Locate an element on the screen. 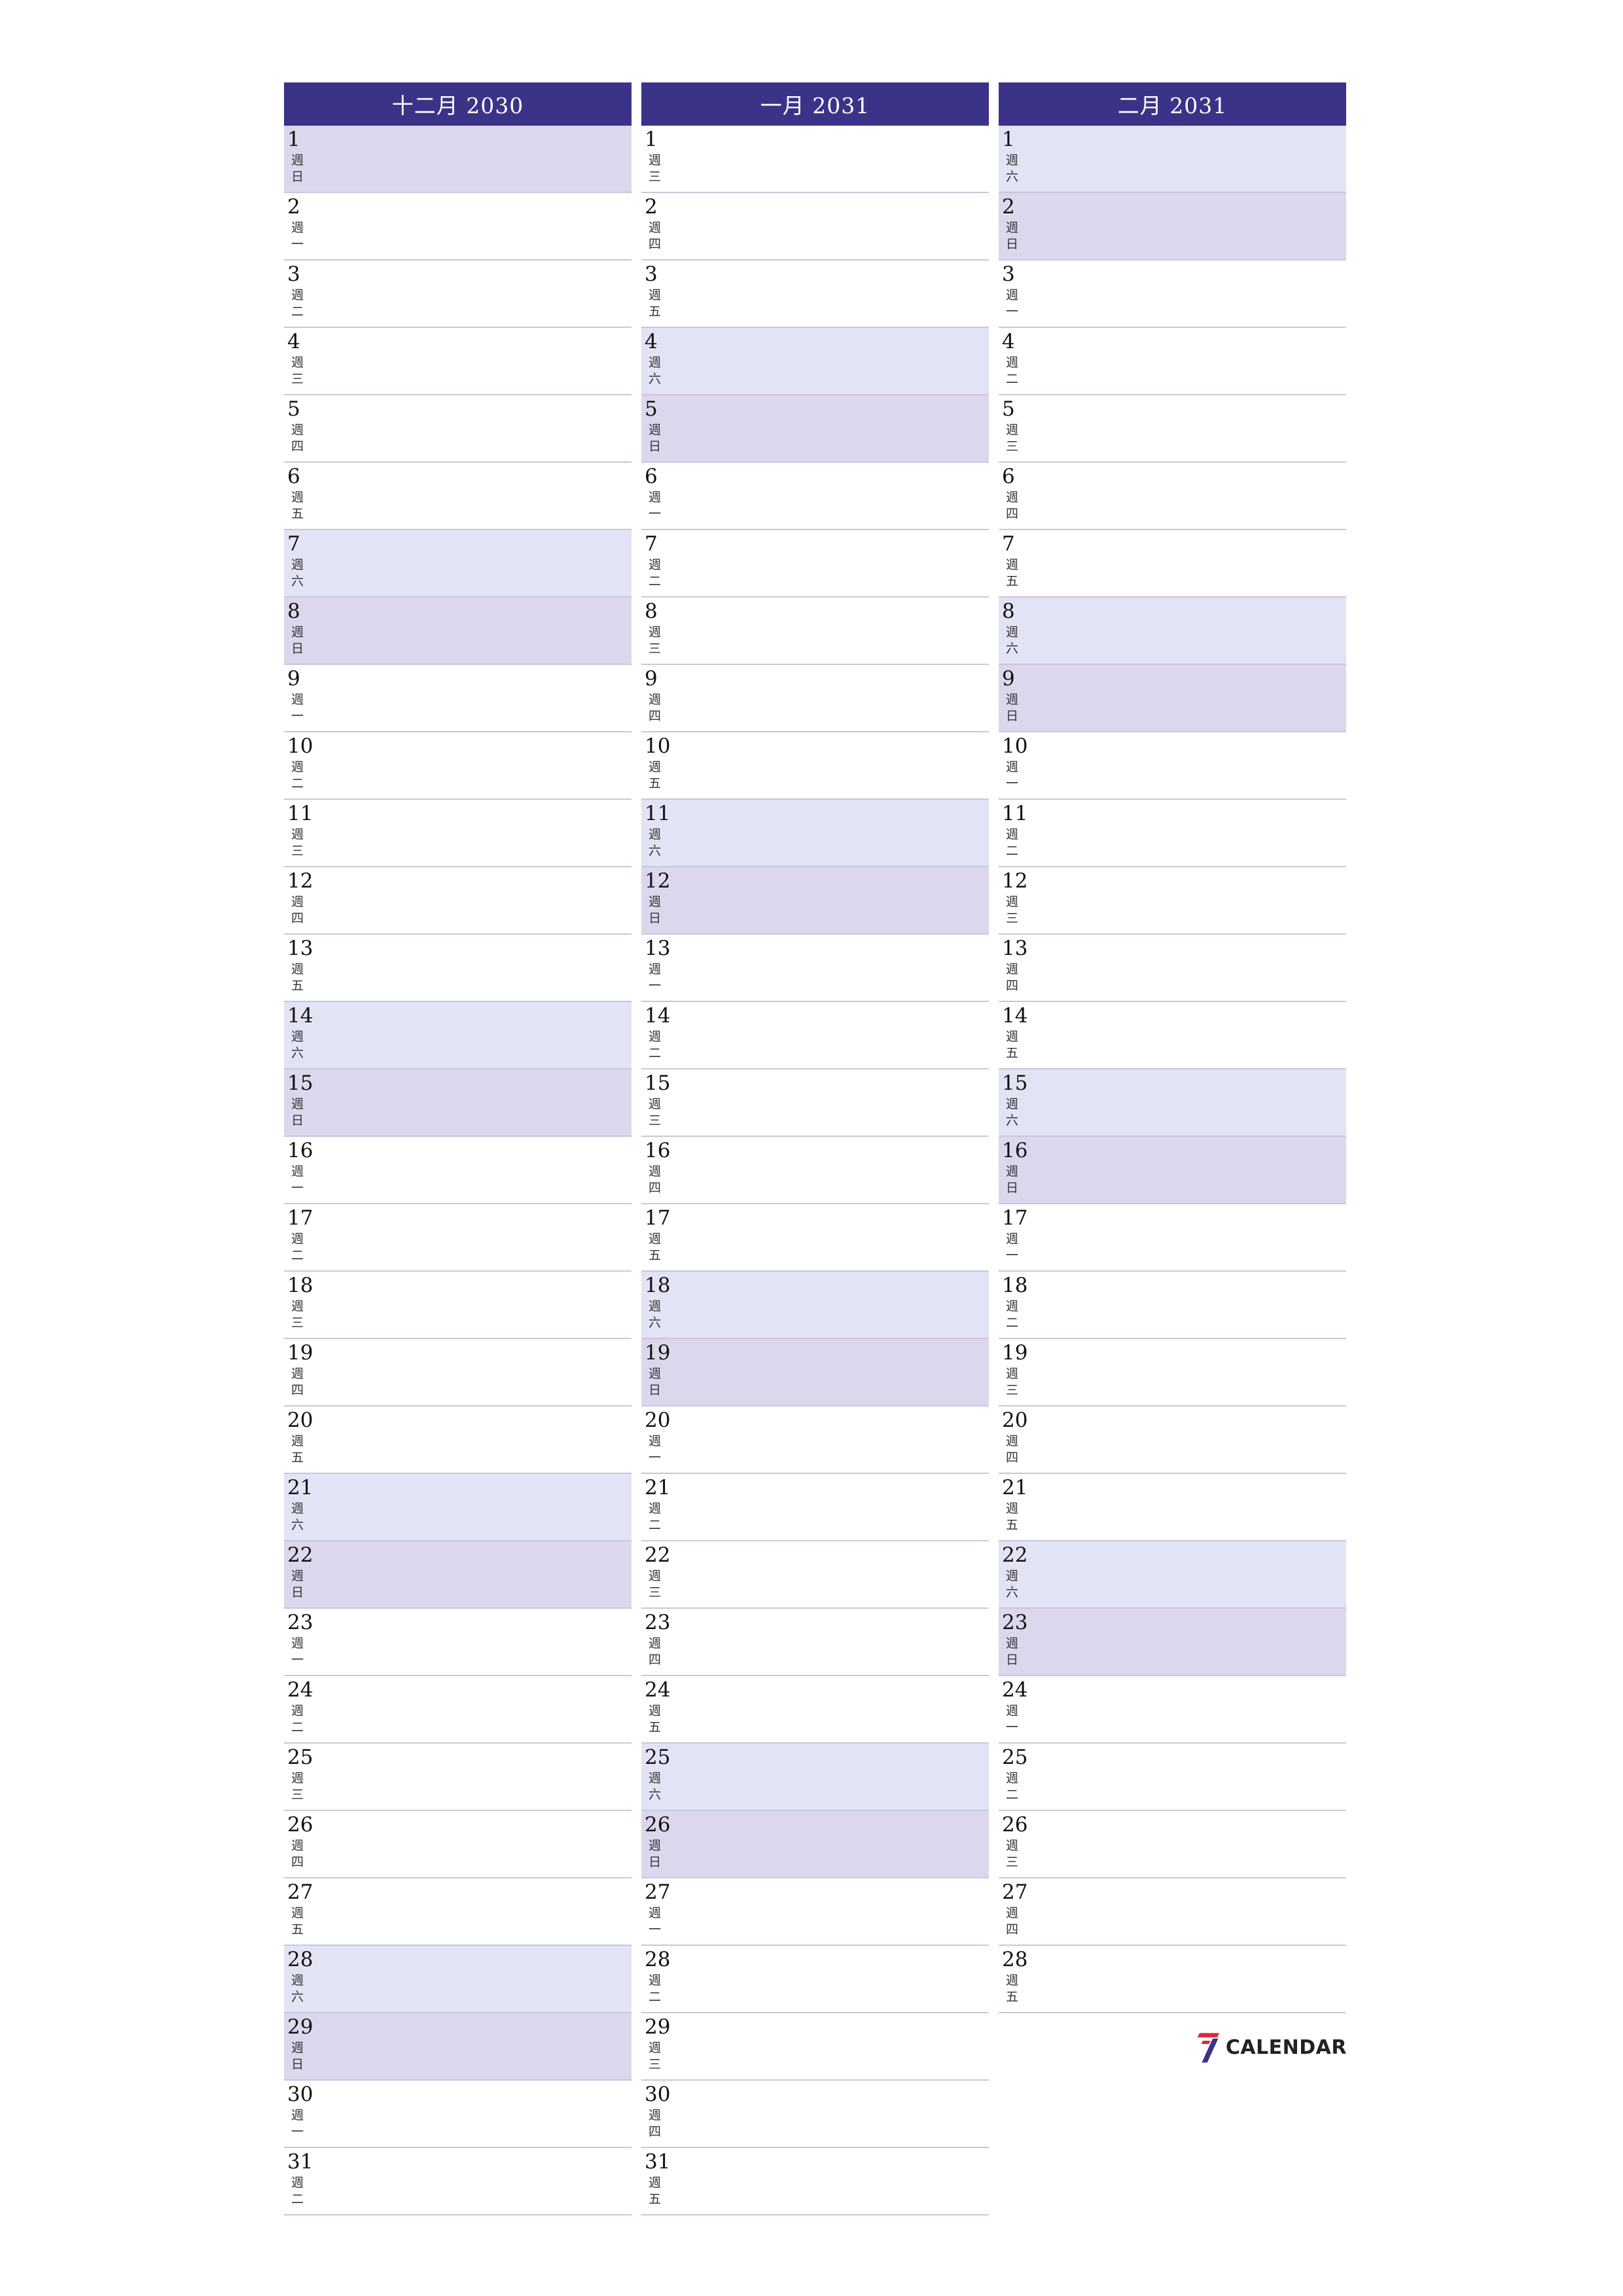  day-row: 7 週六 is located at coordinates (458, 564).